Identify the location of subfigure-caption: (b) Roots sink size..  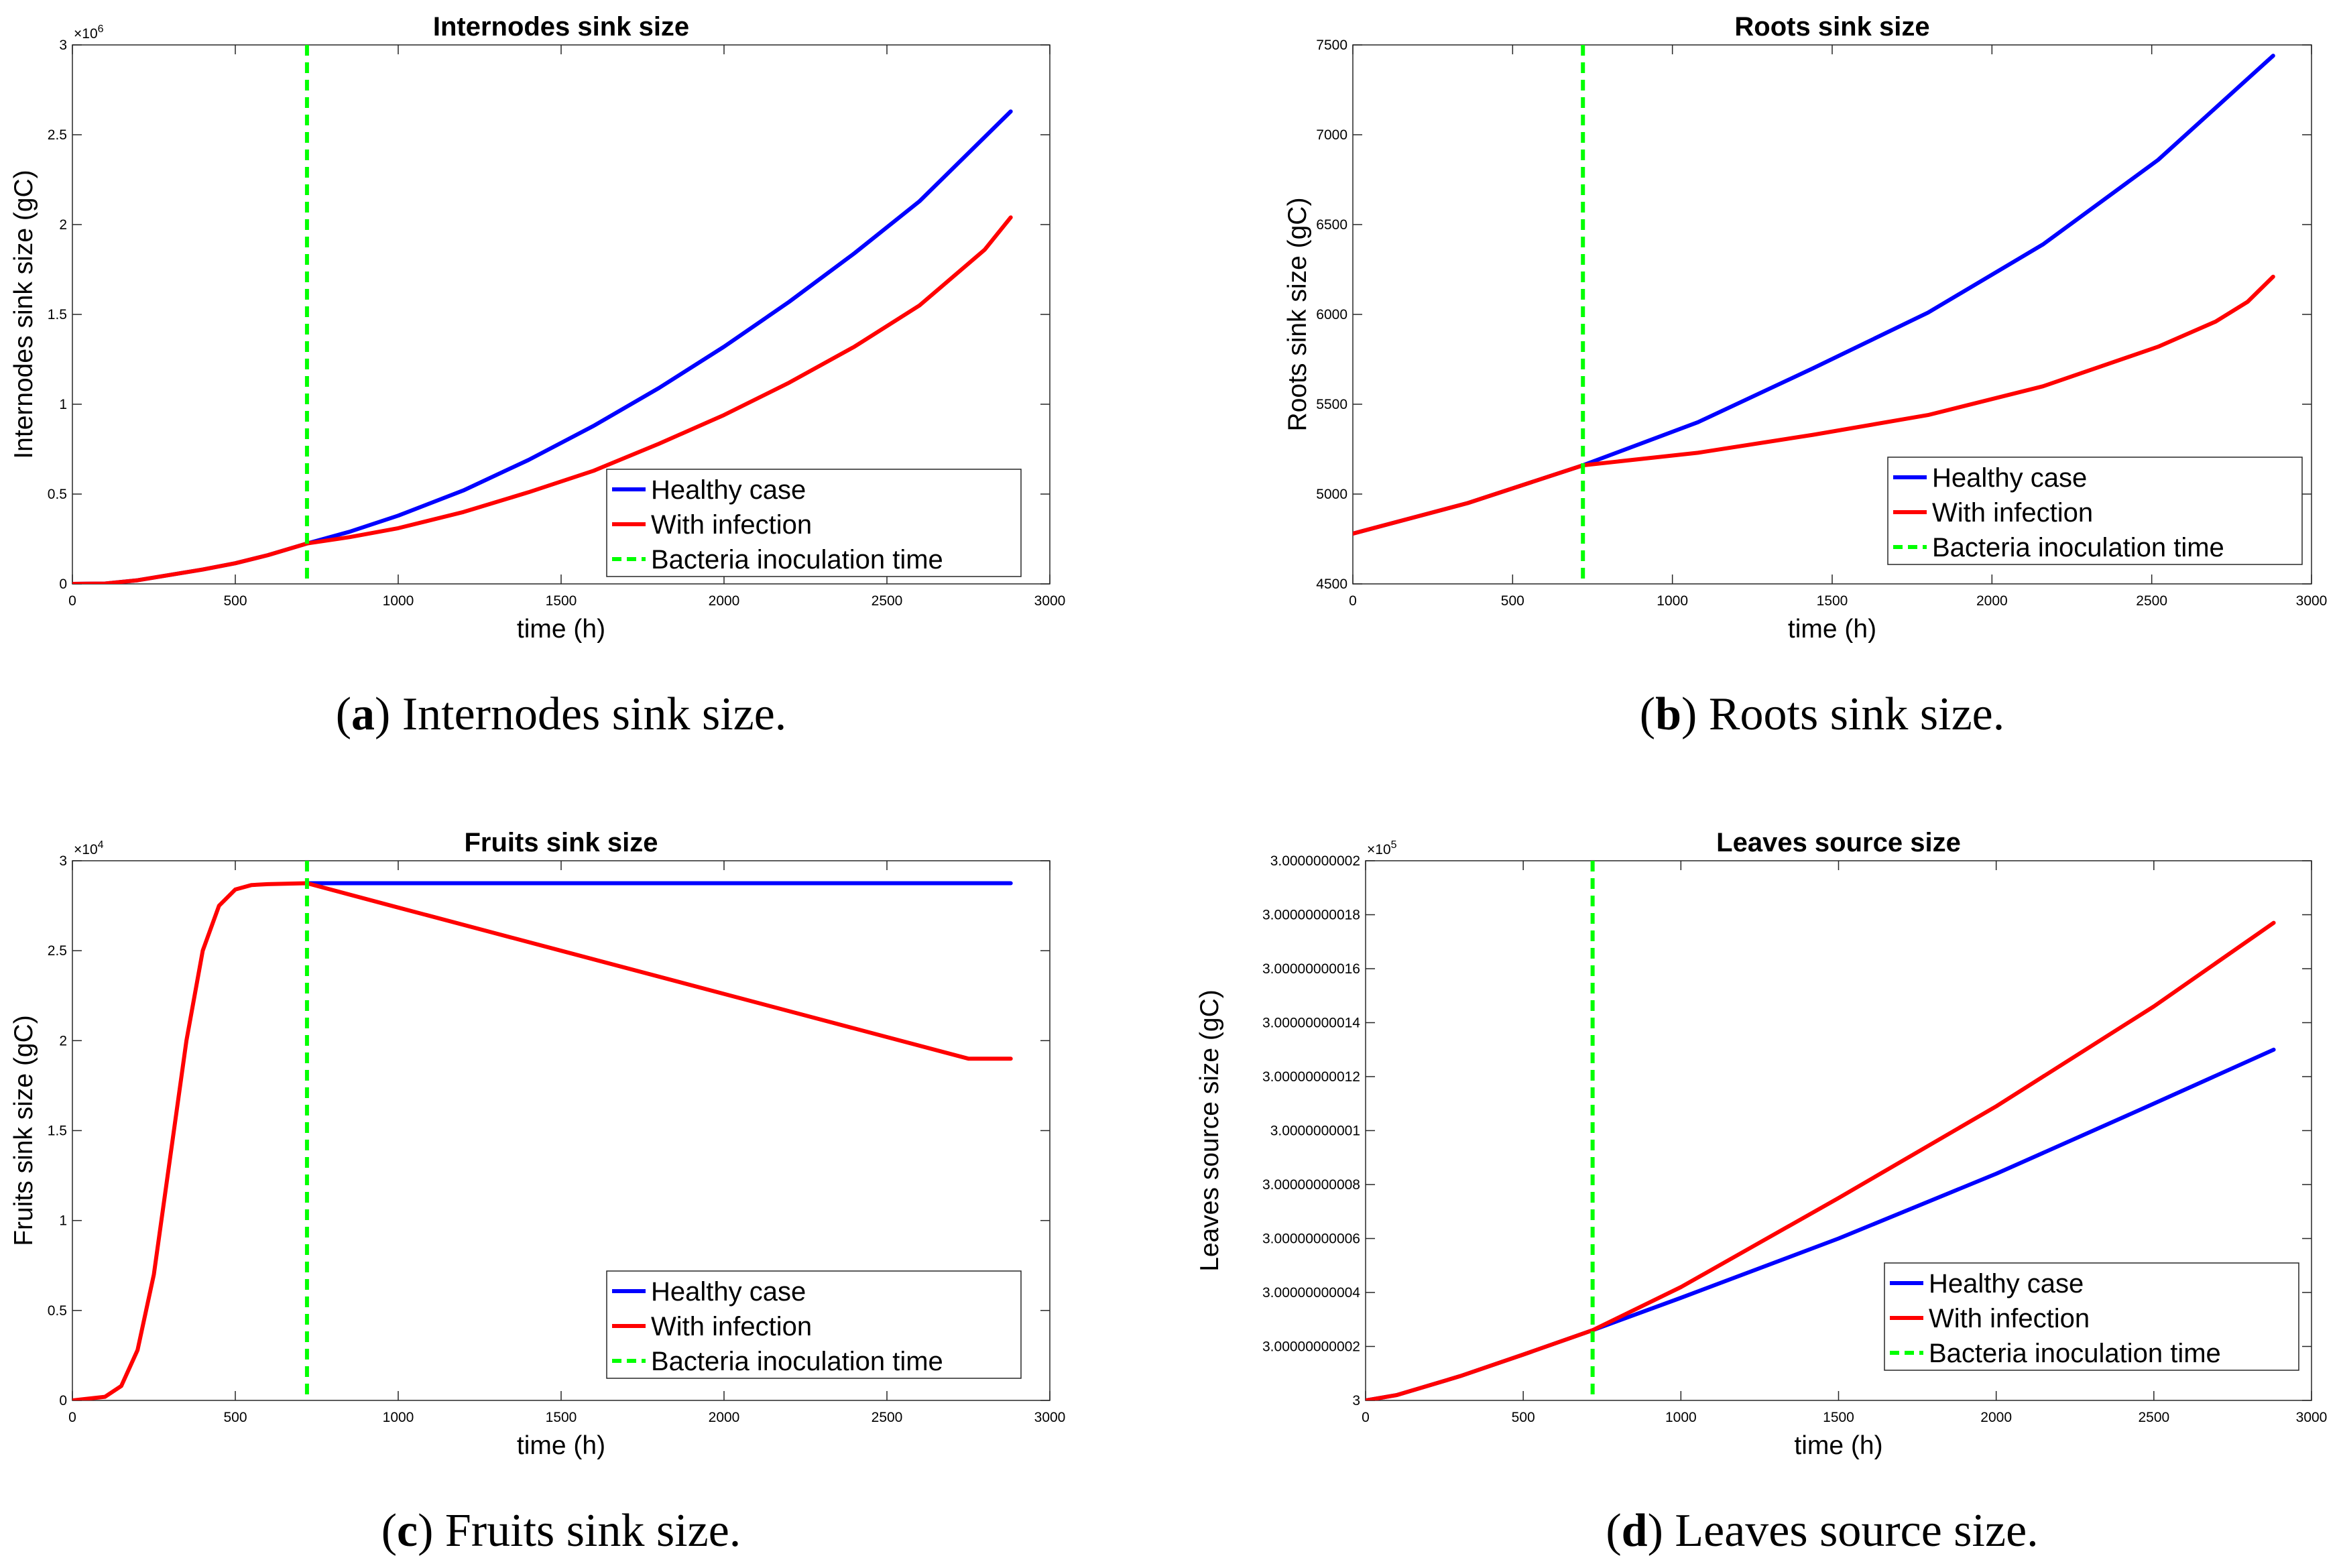
(1822, 714).